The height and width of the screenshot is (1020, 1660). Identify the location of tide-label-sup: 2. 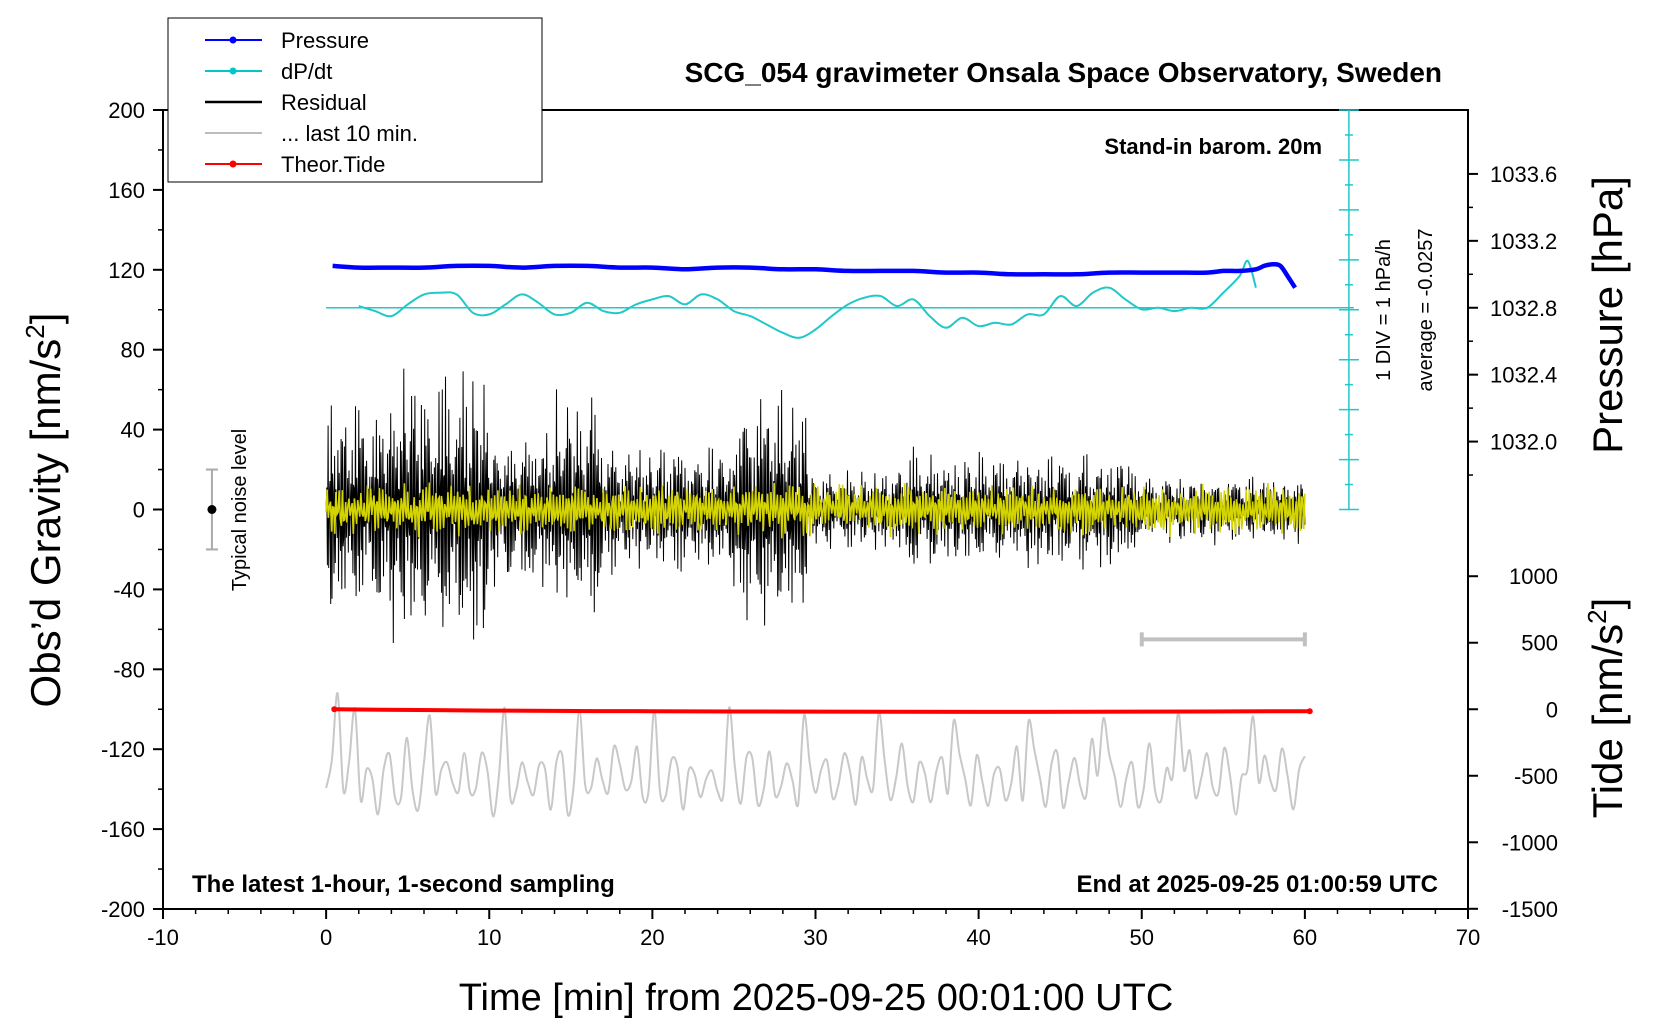
(1597, 616).